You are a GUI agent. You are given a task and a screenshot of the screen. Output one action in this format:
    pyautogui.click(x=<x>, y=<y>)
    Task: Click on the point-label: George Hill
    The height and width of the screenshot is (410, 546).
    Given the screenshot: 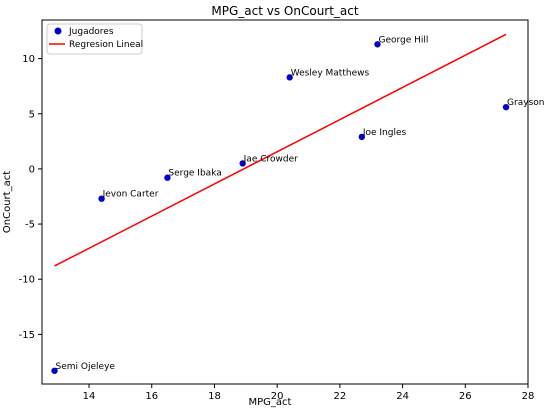 What is the action you would take?
    pyautogui.click(x=403, y=40)
    